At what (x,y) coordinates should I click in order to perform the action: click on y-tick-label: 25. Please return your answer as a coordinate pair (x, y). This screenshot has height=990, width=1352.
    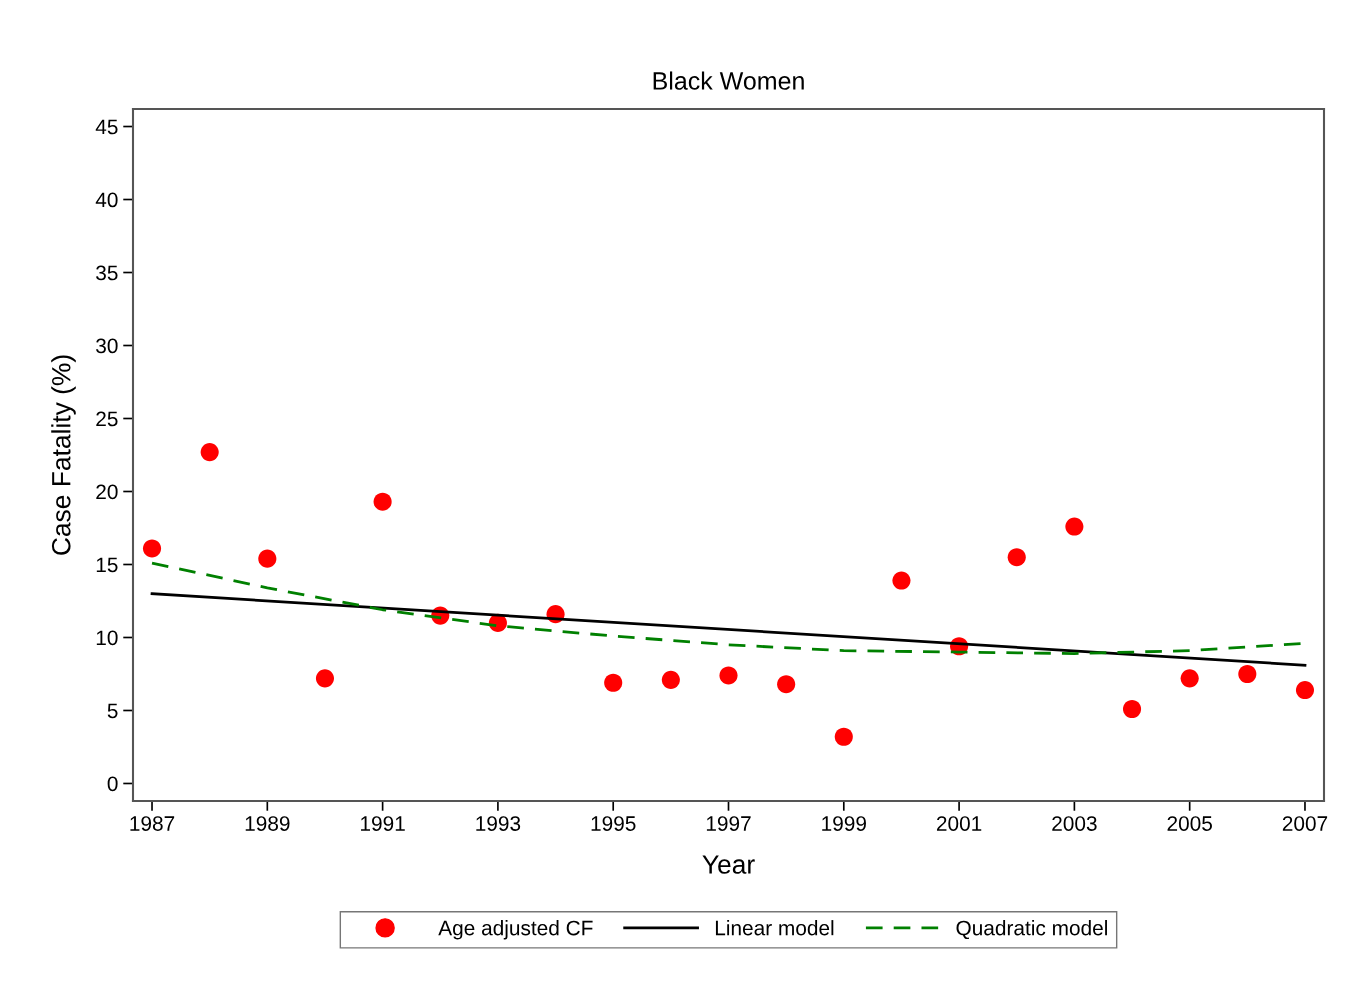
    Looking at the image, I should click on (107, 419).